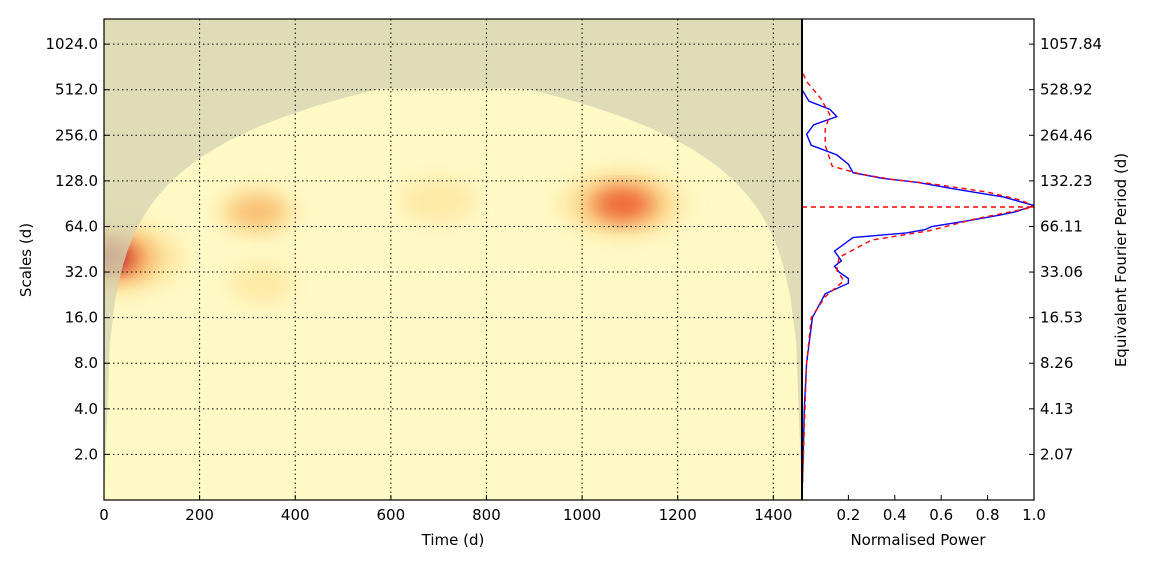  What do you see at coordinates (104, 515) in the screenshot?
I see `x-tick-label-0: 0` at bounding box center [104, 515].